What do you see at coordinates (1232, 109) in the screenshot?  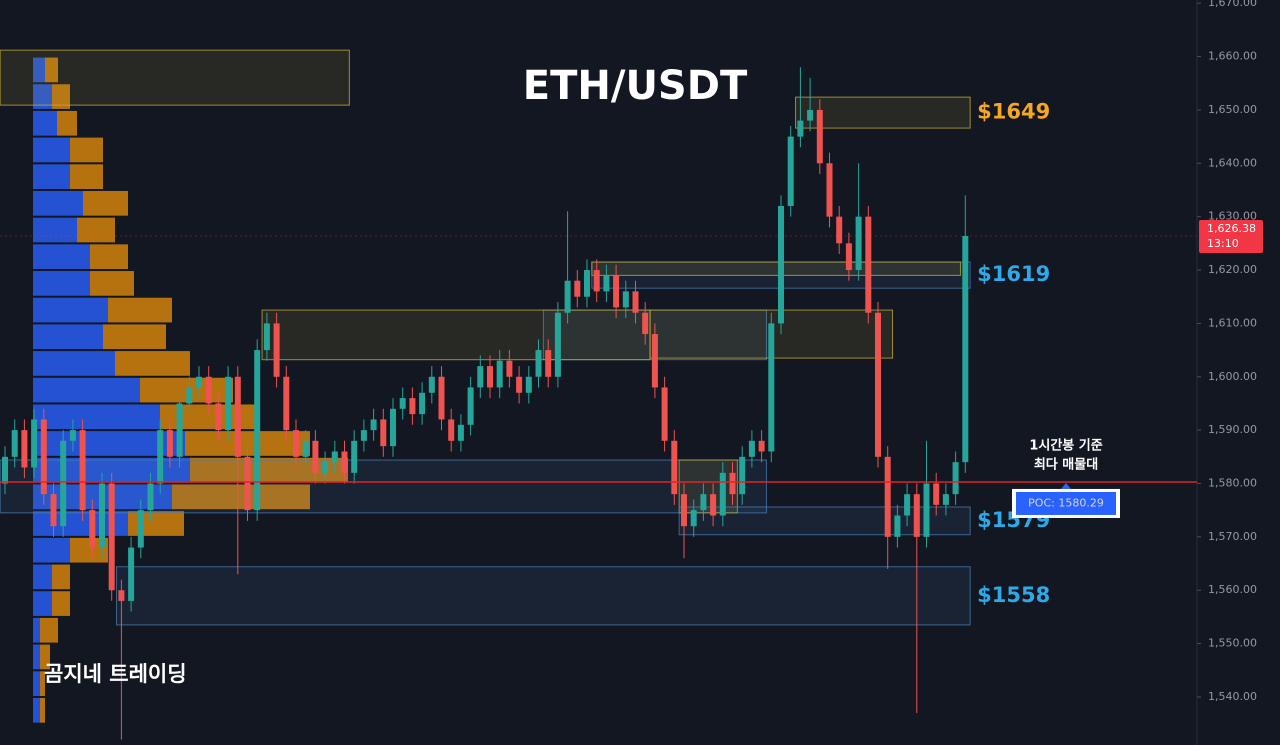 I see `y-tick-label: 1,650.00` at bounding box center [1232, 109].